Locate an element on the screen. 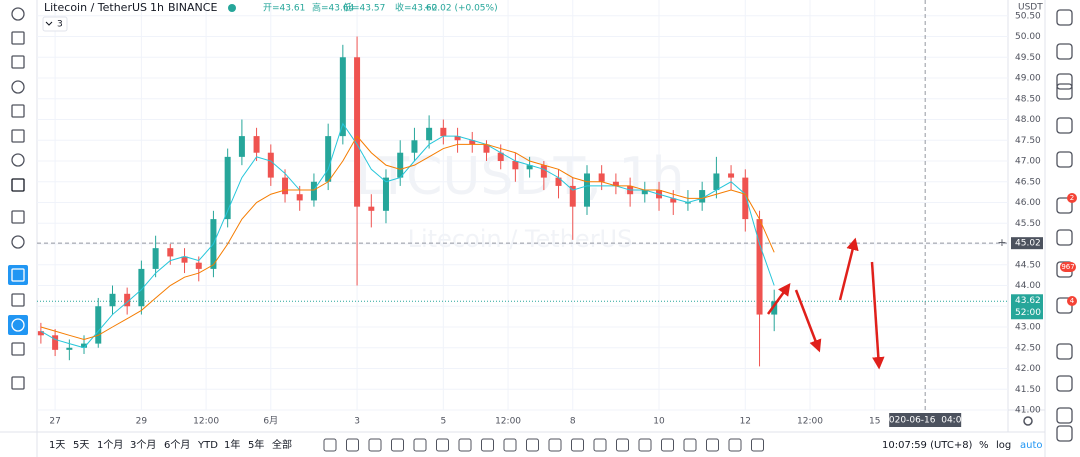 This screenshot has width=1080, height=457. range-button: 1个月 is located at coordinates (110, 445).